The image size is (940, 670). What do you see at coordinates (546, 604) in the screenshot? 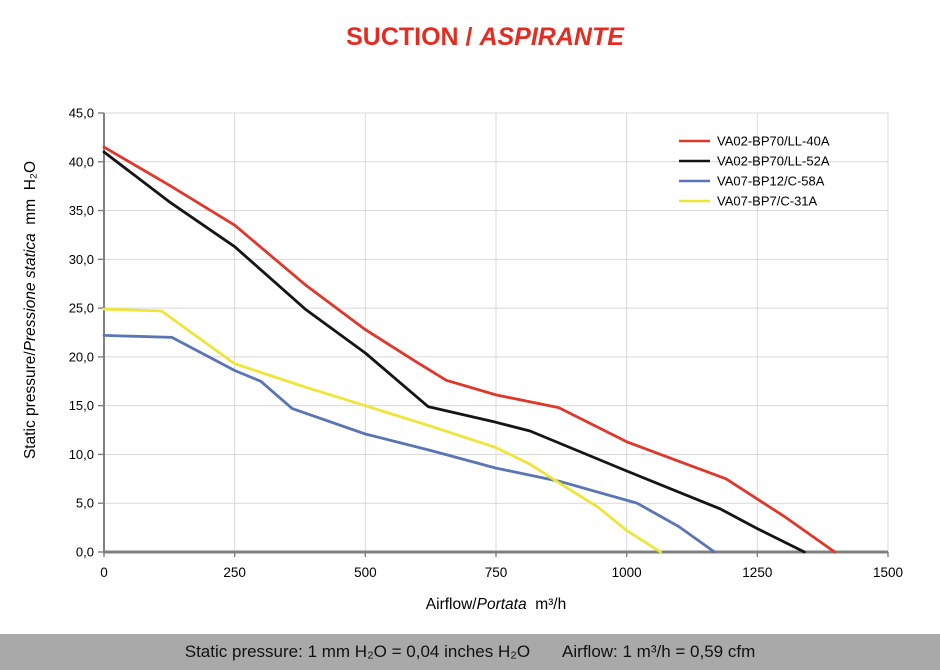
I see `x-axis-title-unit: m³/h` at bounding box center [546, 604].